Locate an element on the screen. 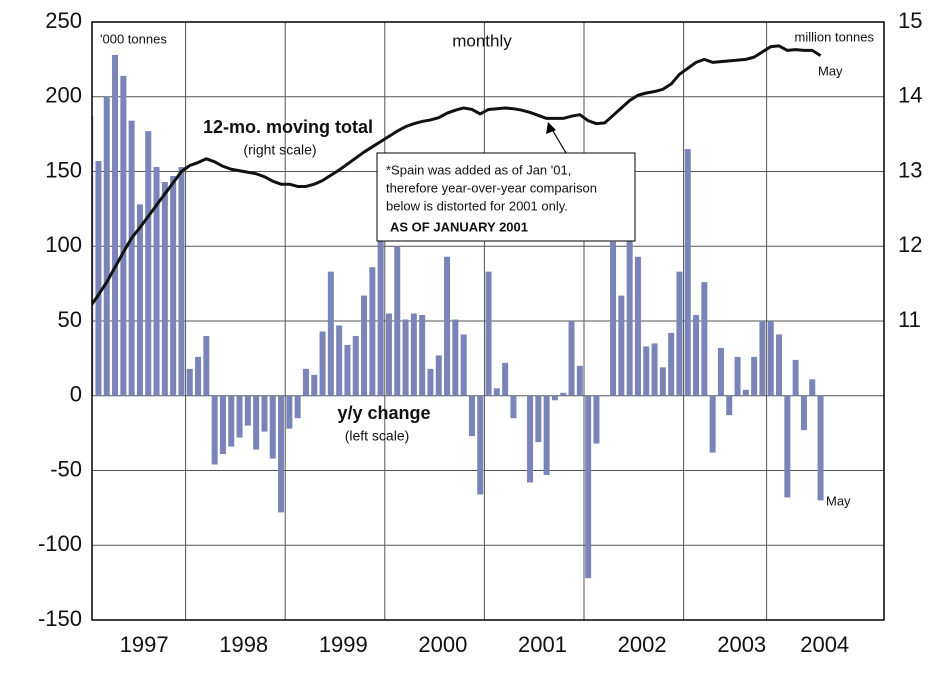  bar-scale: (left scale) is located at coordinates (377, 436).